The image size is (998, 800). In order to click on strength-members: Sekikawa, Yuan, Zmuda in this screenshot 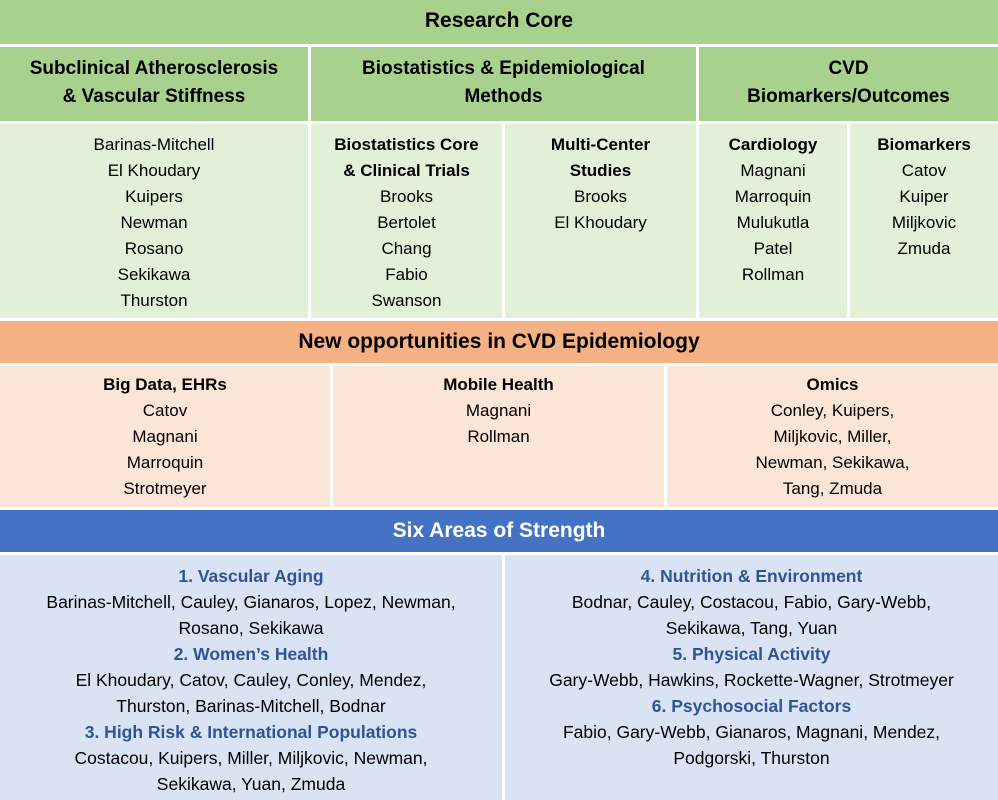, I will do `click(251, 784)`.